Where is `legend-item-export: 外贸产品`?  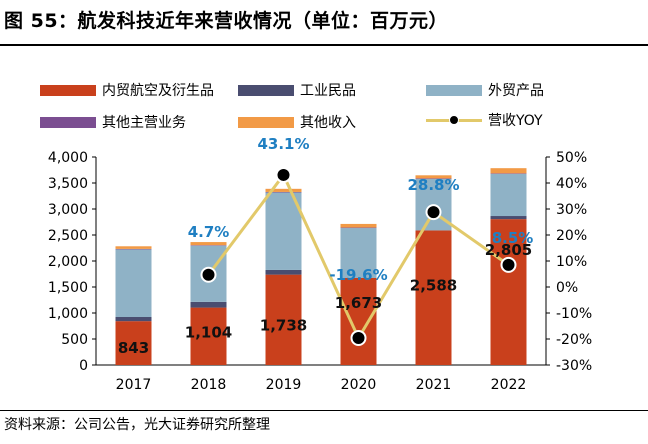
legend-item-export: 外贸产品 is located at coordinates (485, 90).